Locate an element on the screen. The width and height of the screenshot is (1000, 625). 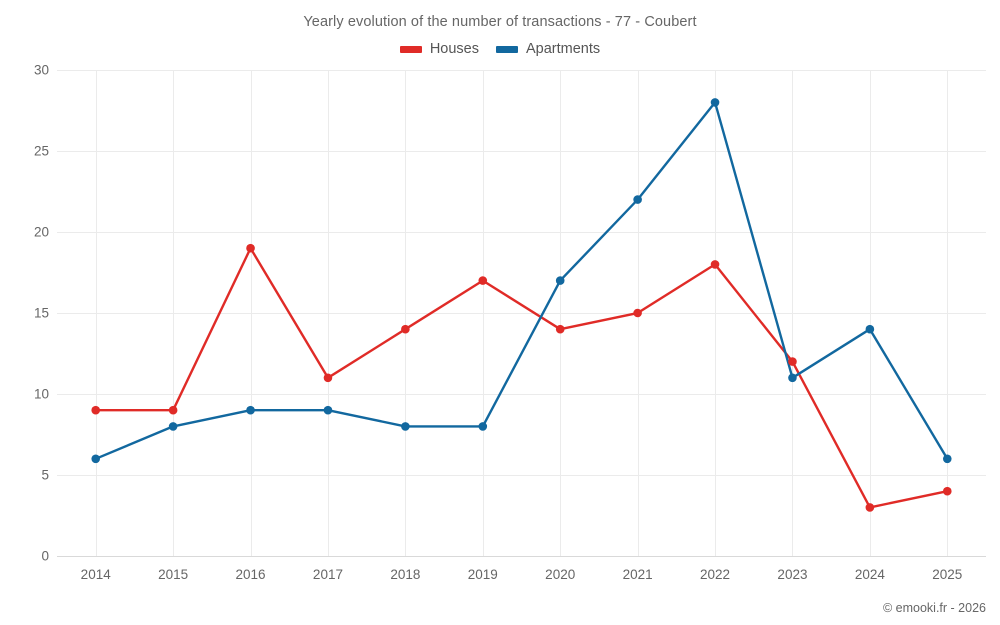
x-axis-tick-label: 2024 is located at coordinates (869, 574).